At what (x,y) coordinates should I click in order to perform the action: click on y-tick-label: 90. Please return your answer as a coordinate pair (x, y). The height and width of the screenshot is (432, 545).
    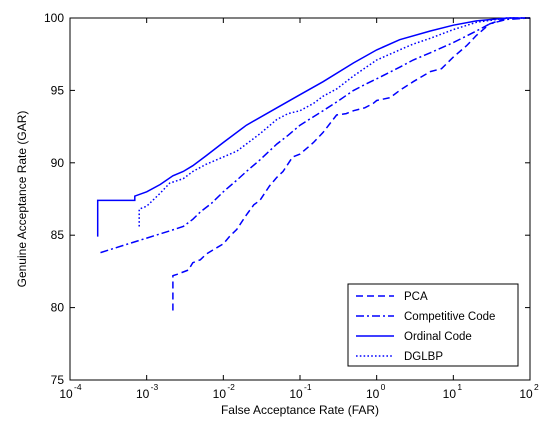
    Looking at the image, I should click on (58, 163).